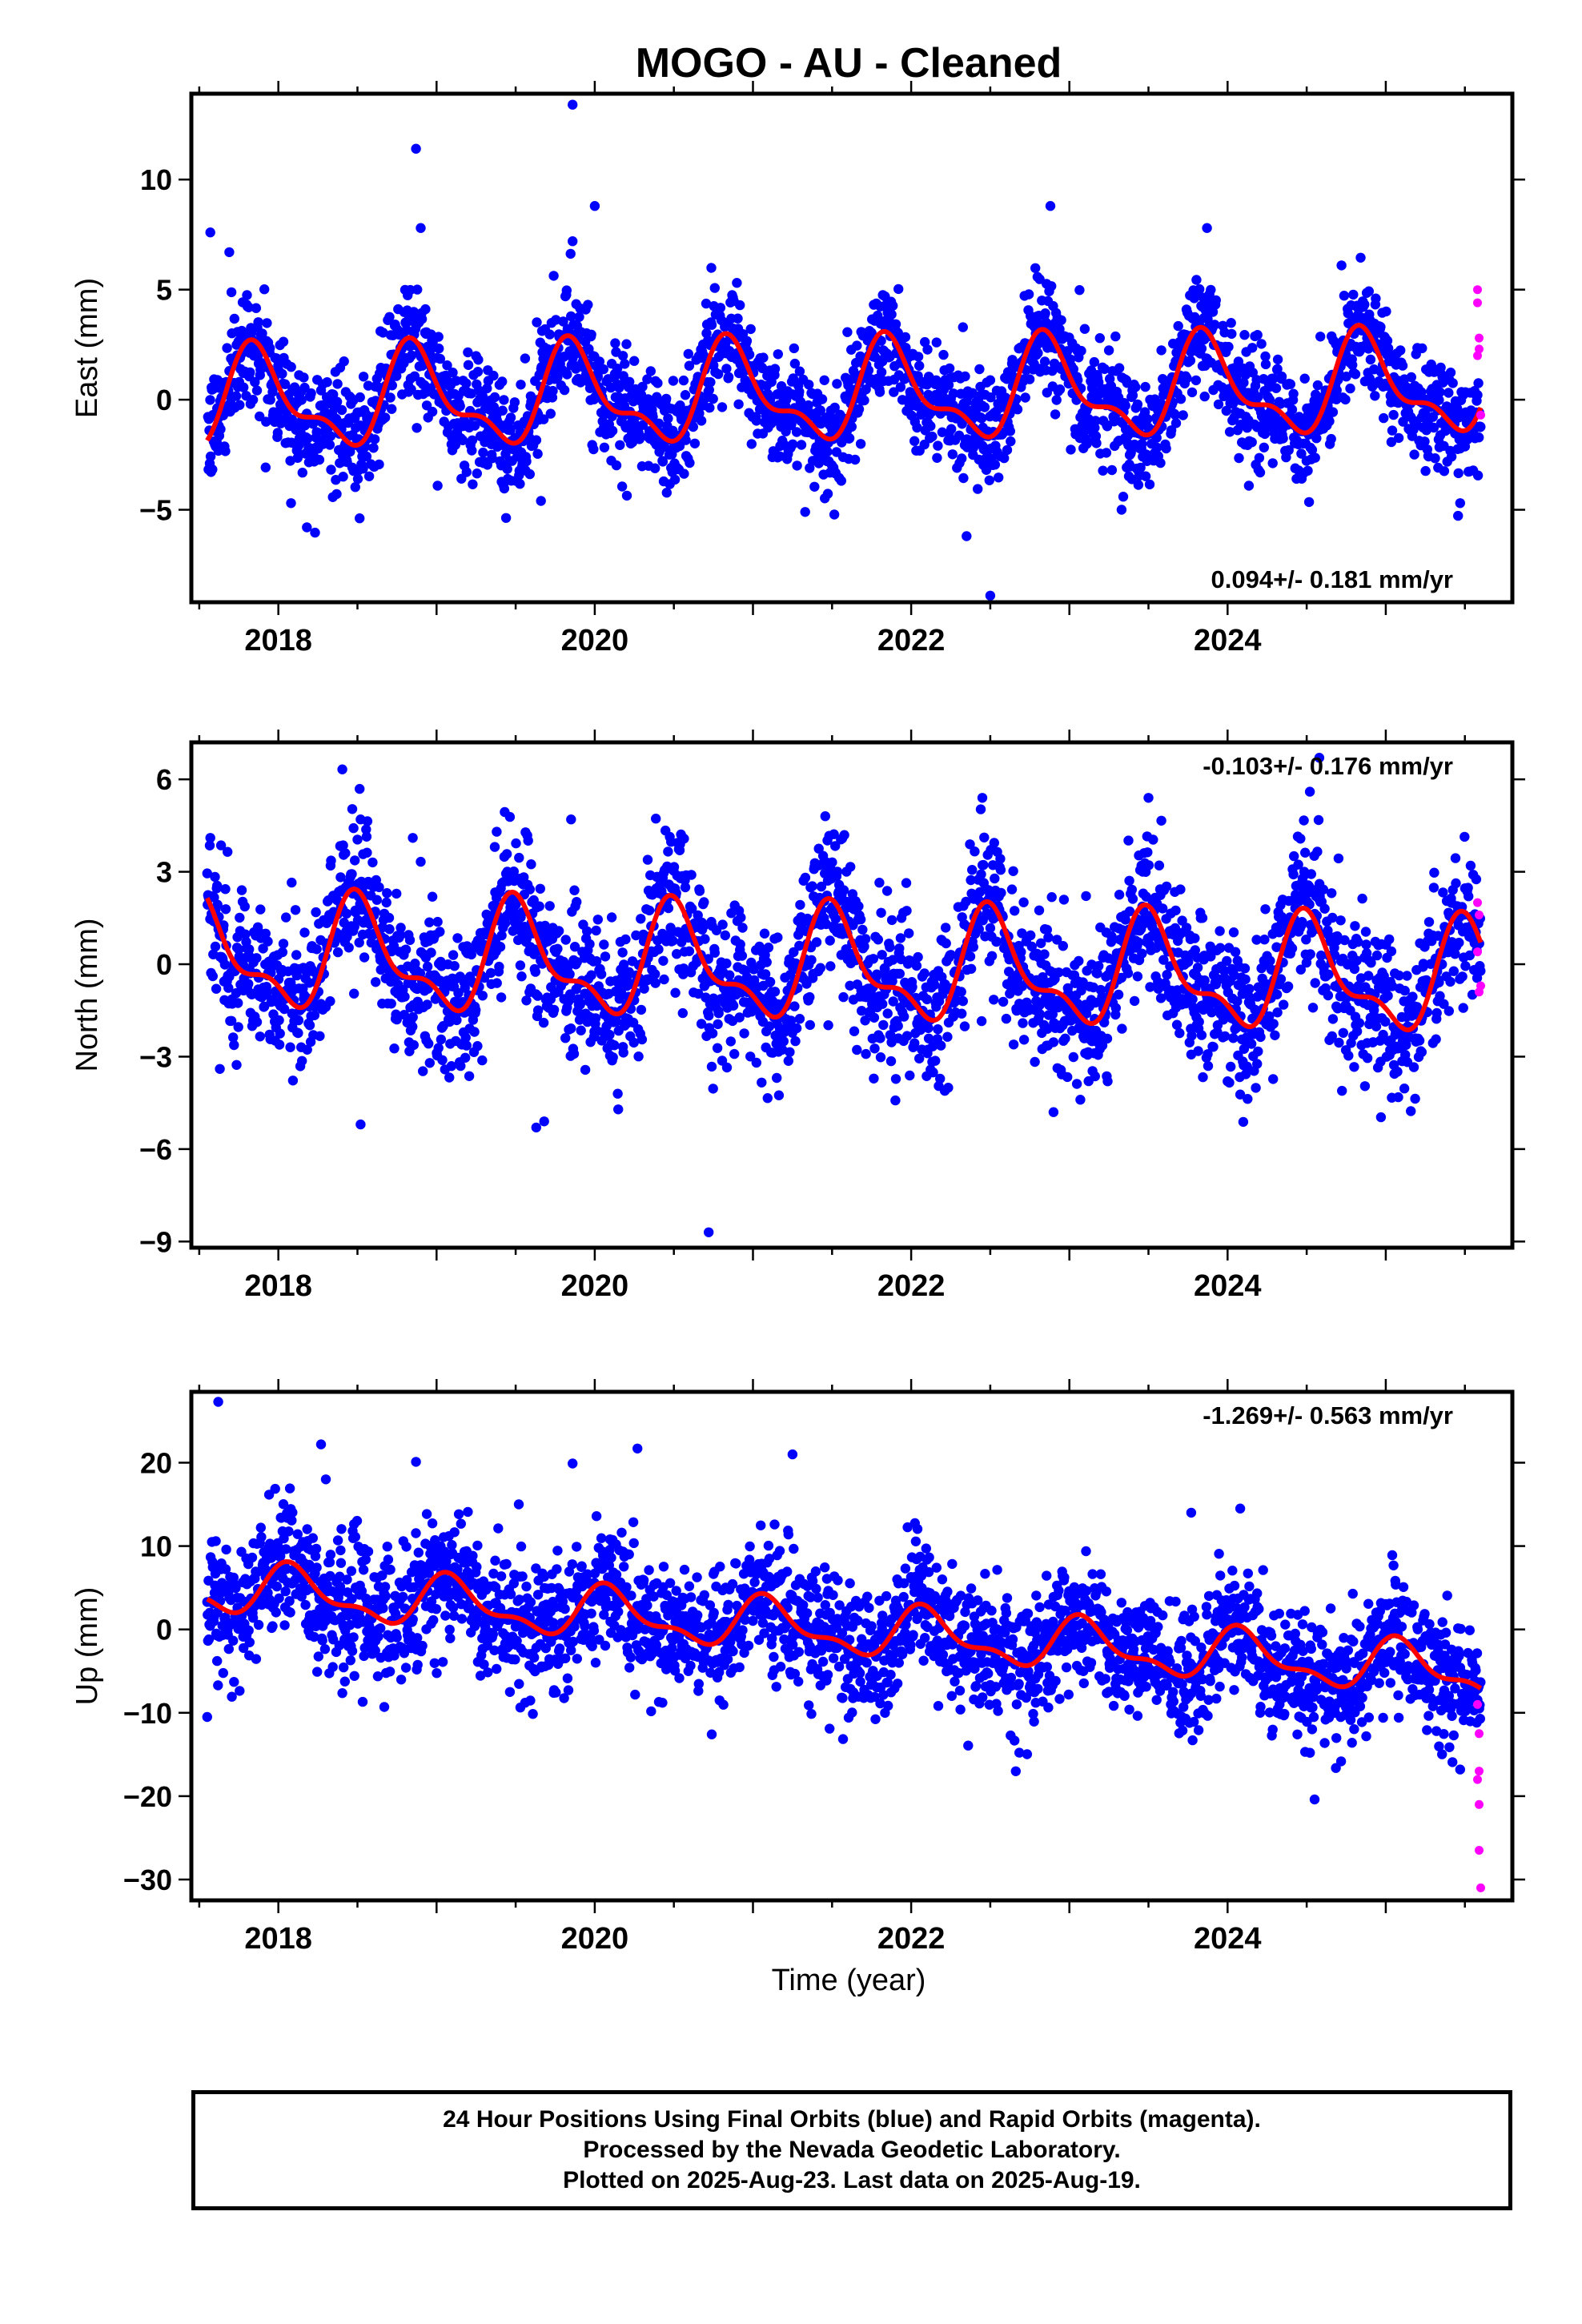 This screenshot has width=1582, height=2324. Describe the element at coordinates (1477, 303) in the screenshot. I see `rapid-orbit-point` at that location.